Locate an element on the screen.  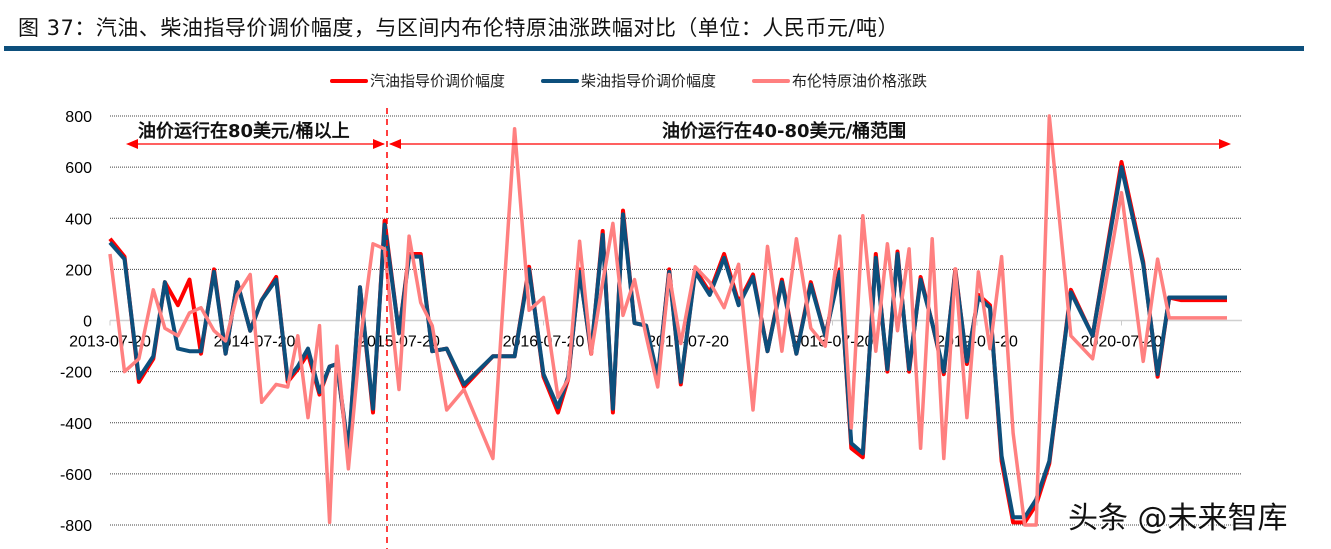
x-tick-label: 2015-07-20 is located at coordinates (399, 342).